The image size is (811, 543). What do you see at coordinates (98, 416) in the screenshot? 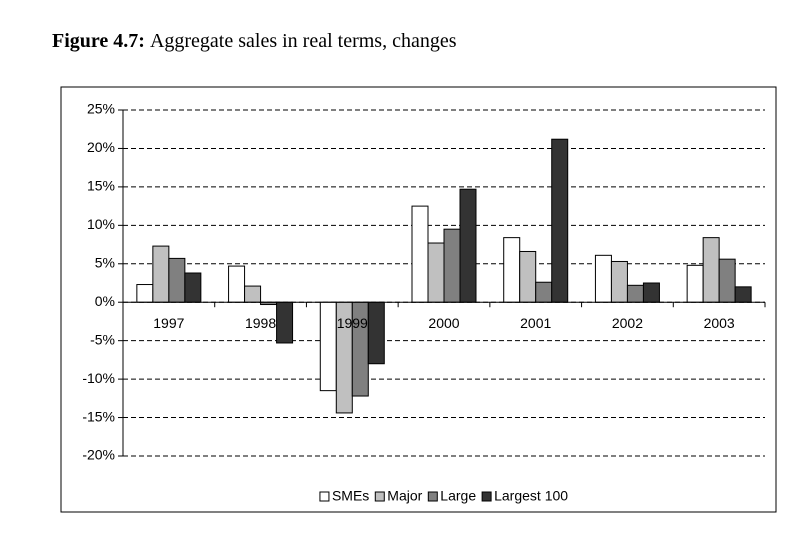
I see `y-tick-label: -15%` at bounding box center [98, 416].